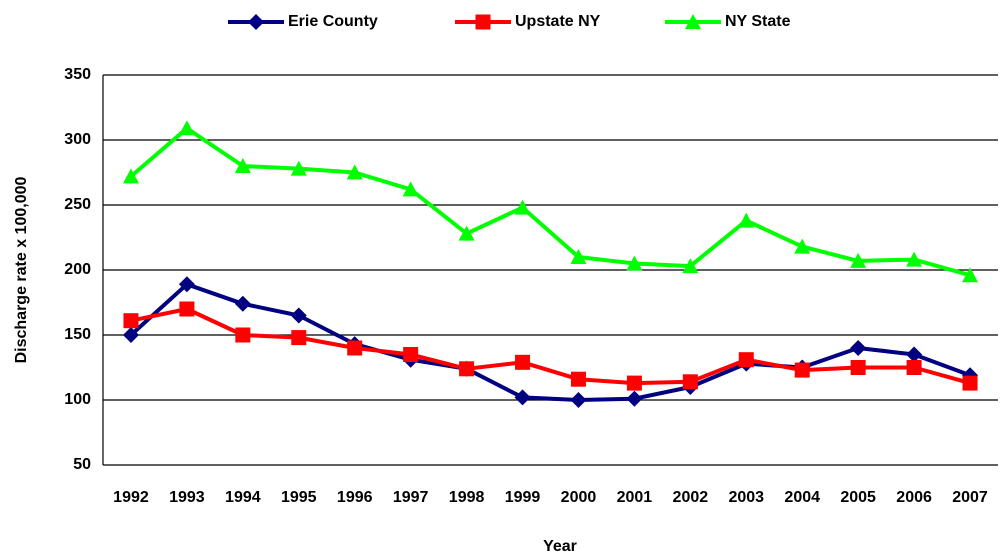 The height and width of the screenshot is (560, 1000). What do you see at coordinates (560, 546) in the screenshot?
I see `x-axis-title: Year` at bounding box center [560, 546].